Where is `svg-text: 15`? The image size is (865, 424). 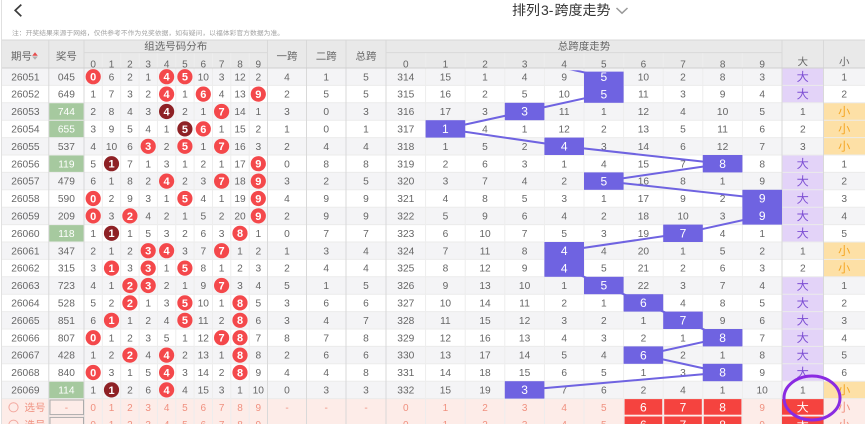
svg-text: 15 is located at coordinates (485, 321).